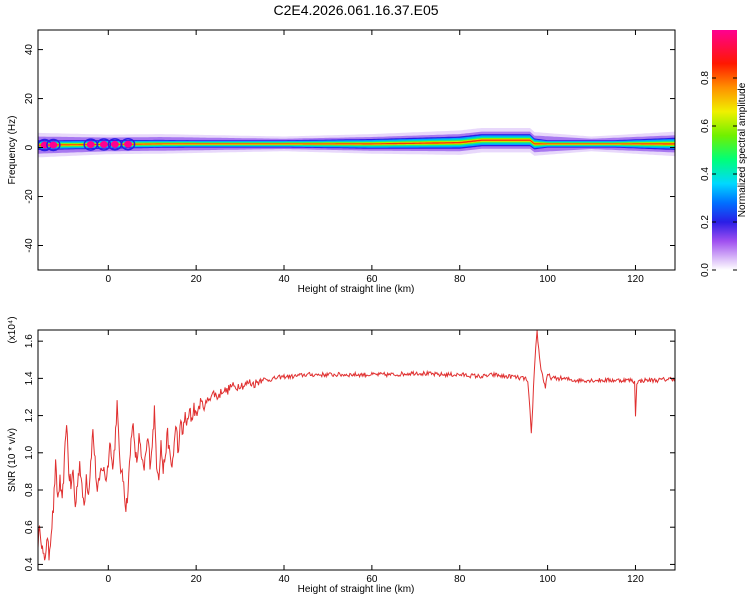  I want to click on y-tick-label: -20, so click(29, 196).